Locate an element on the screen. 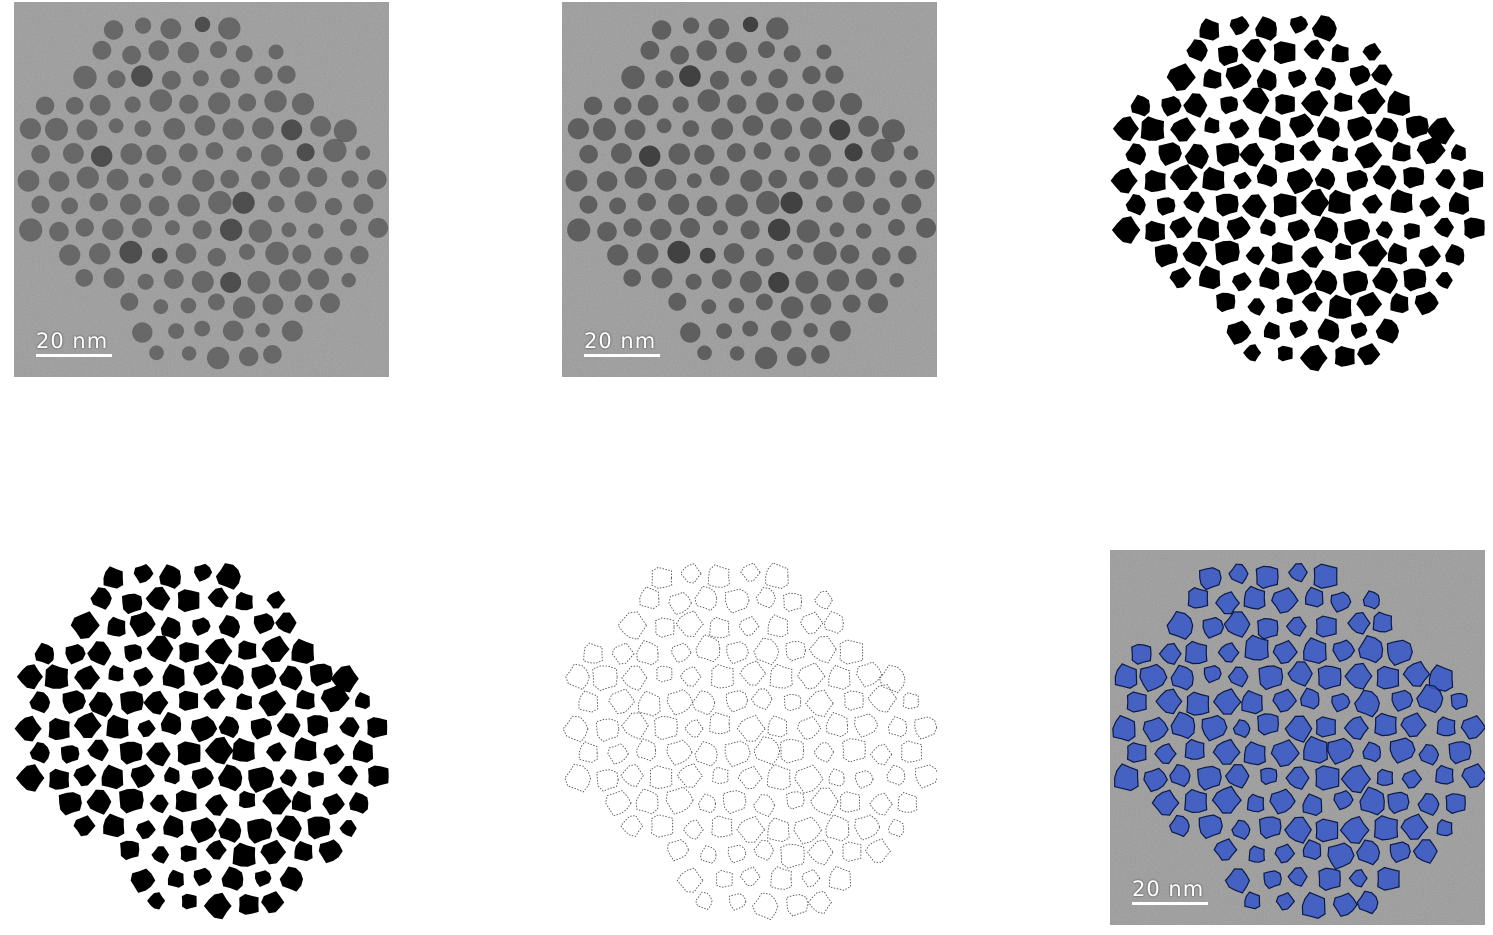  panel-edge-contours is located at coordinates (749, 737).